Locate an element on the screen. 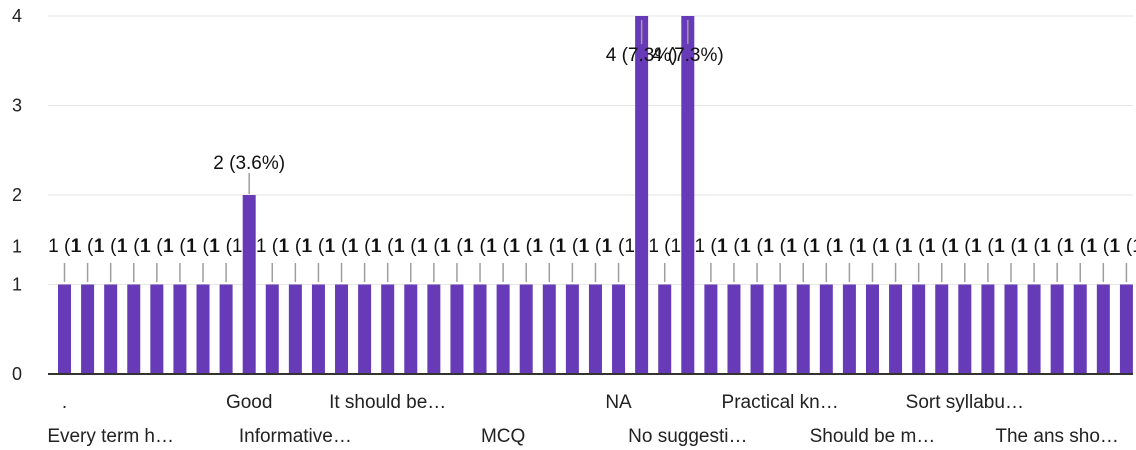 This screenshot has height=450, width=1136. x-category-label: MCQ is located at coordinates (503, 436).